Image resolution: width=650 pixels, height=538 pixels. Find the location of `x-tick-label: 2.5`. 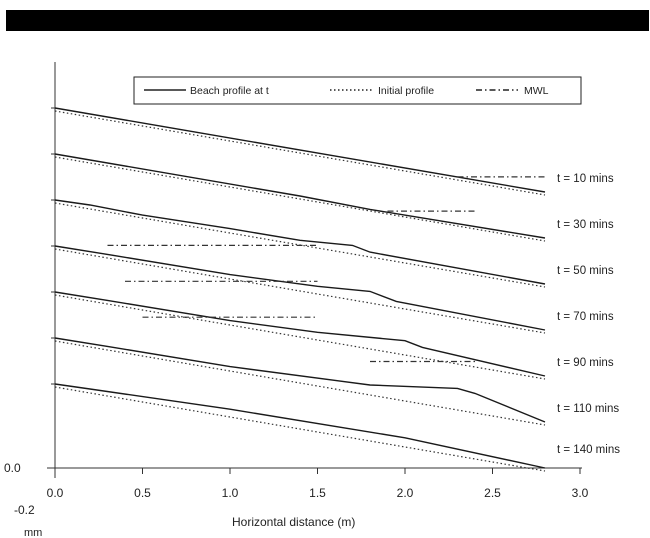

x-tick-label: 2.5 is located at coordinates (492, 493).